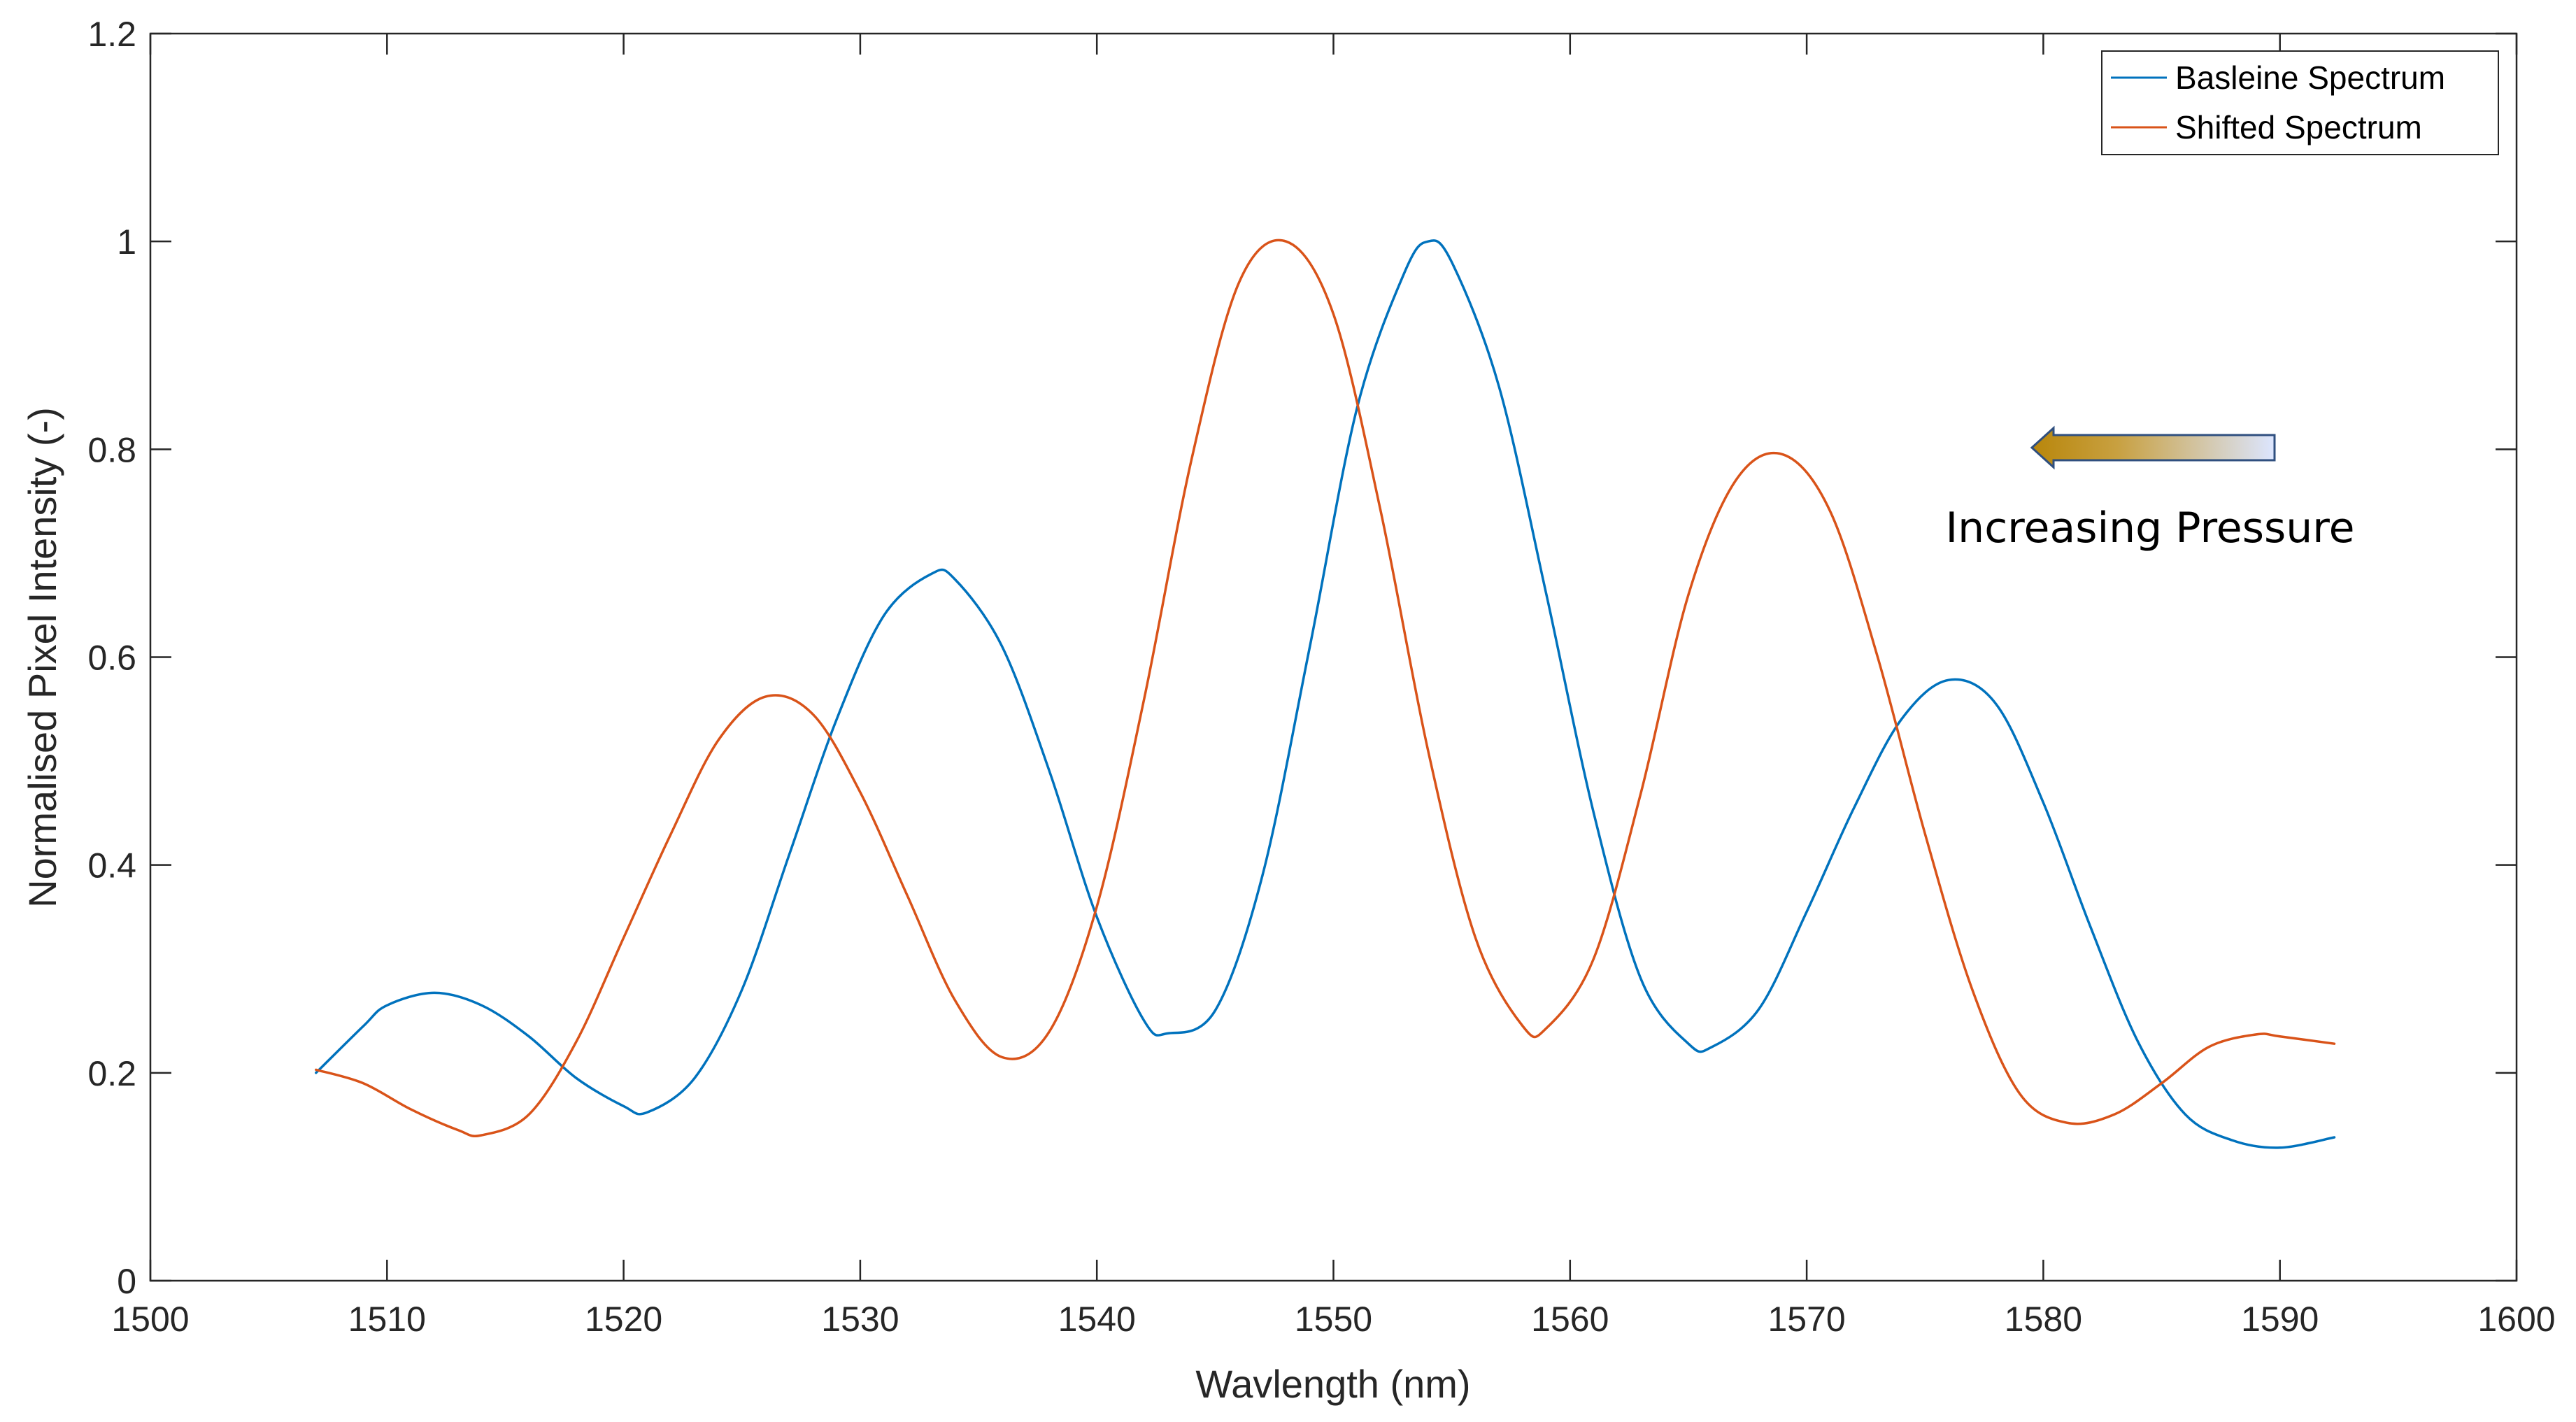 This screenshot has width=2576, height=1422. I want to click on x-tick-label-3: 1530, so click(860, 1319).